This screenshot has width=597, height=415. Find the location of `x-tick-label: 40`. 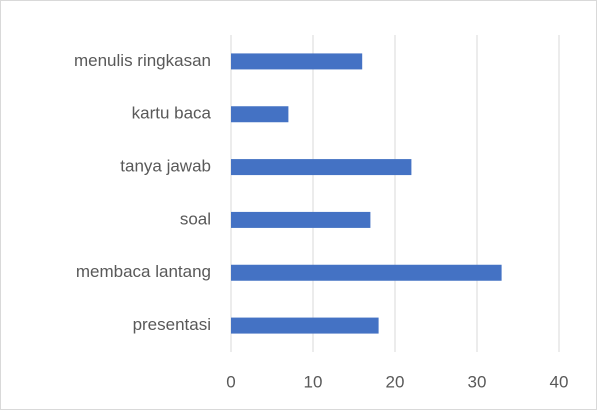

x-tick-label: 40 is located at coordinates (559, 381).